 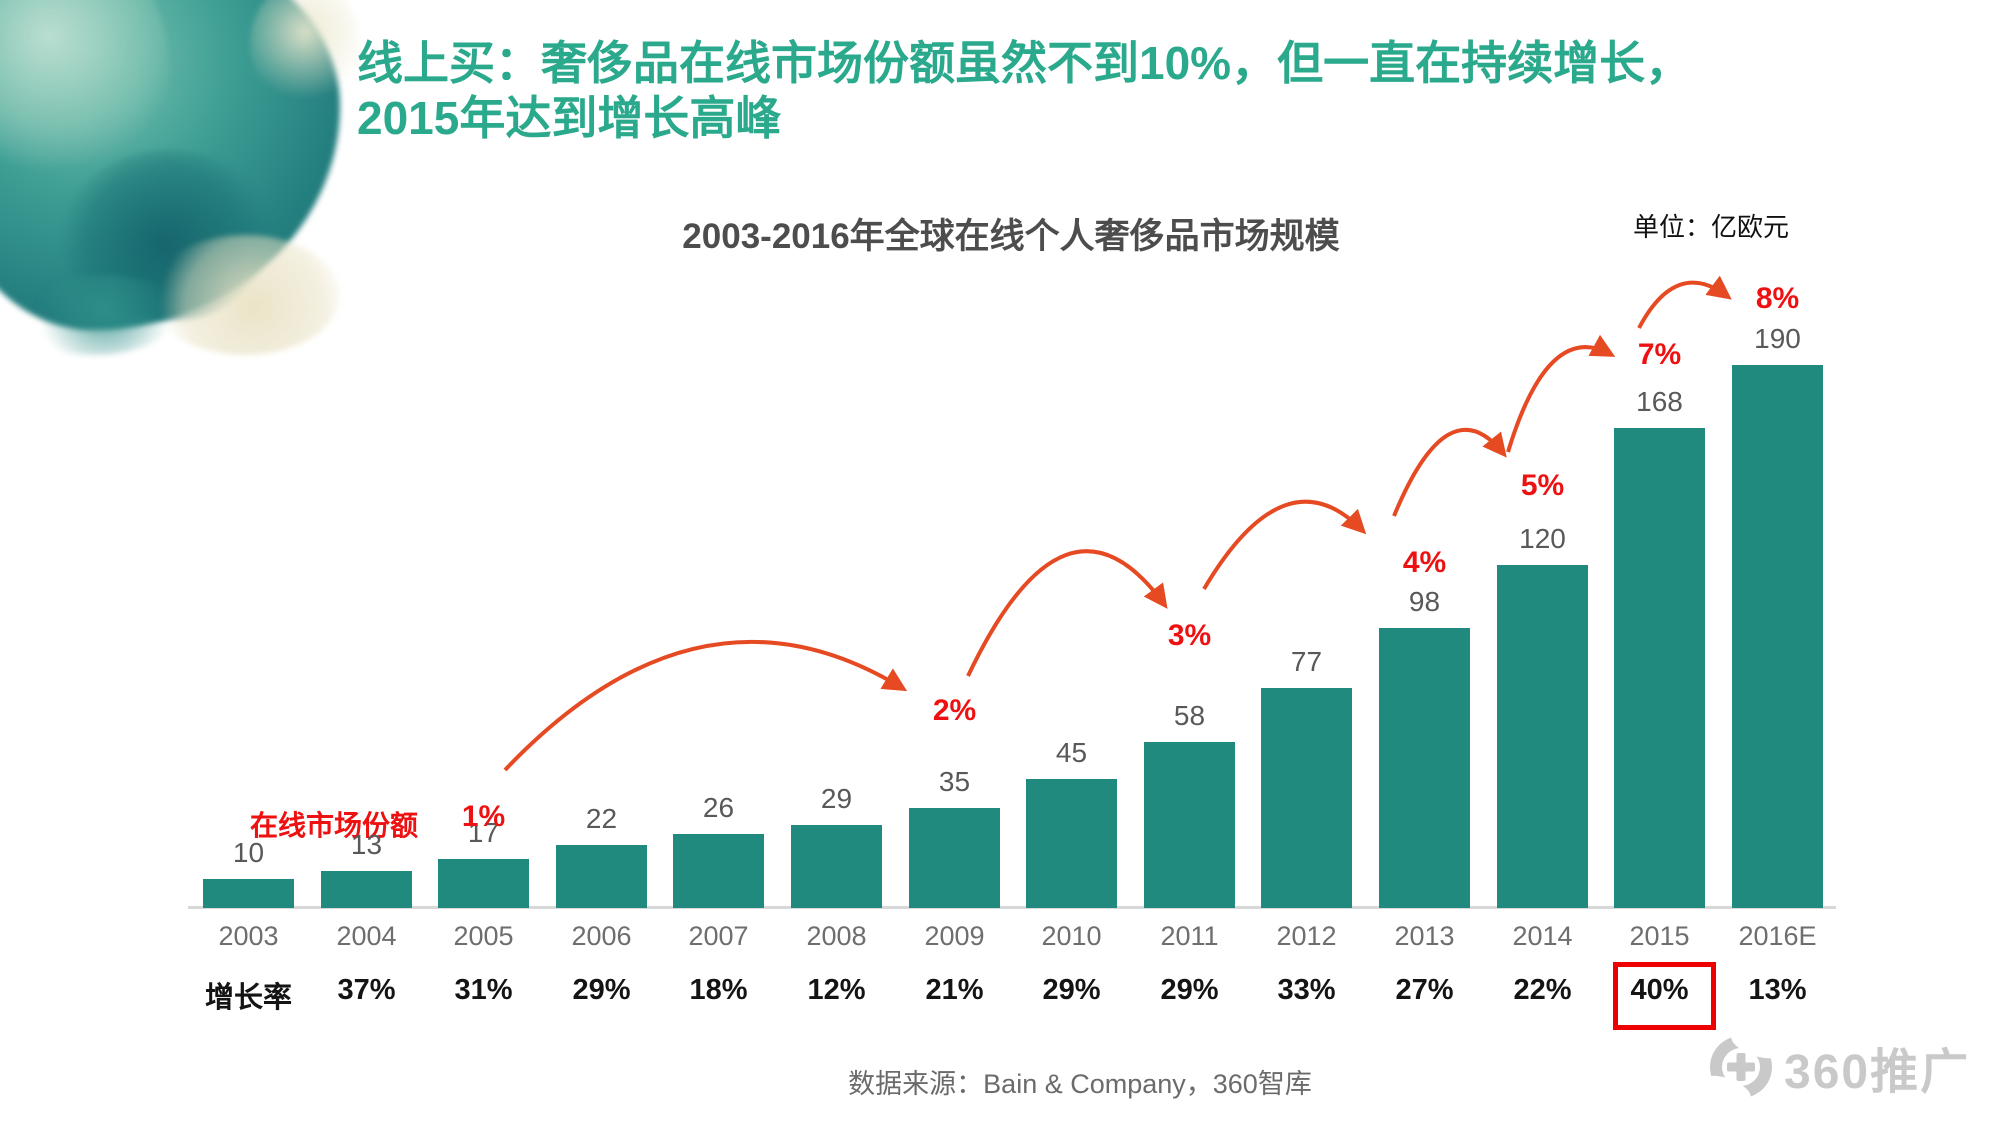 I want to click on x-axis-label: 2004, so click(x=366, y=936).